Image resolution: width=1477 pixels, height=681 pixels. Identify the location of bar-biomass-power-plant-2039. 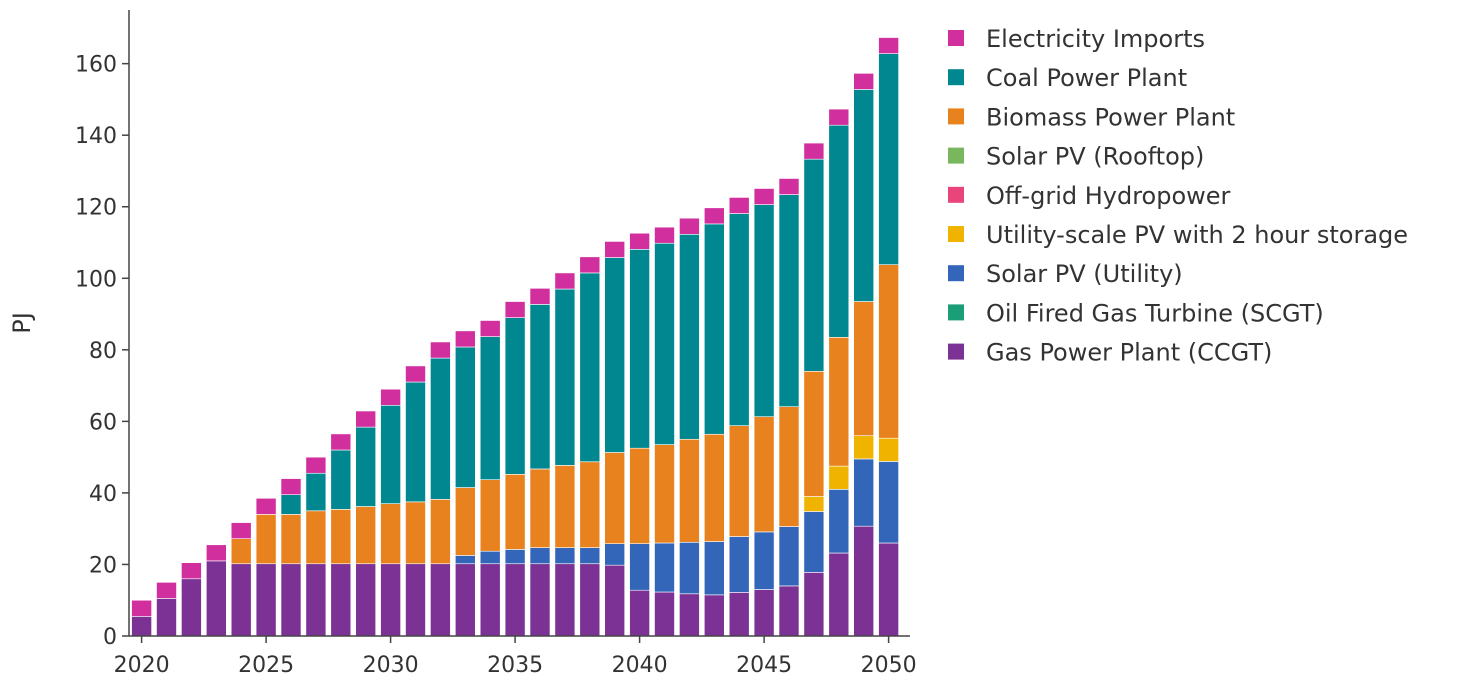
(615, 498).